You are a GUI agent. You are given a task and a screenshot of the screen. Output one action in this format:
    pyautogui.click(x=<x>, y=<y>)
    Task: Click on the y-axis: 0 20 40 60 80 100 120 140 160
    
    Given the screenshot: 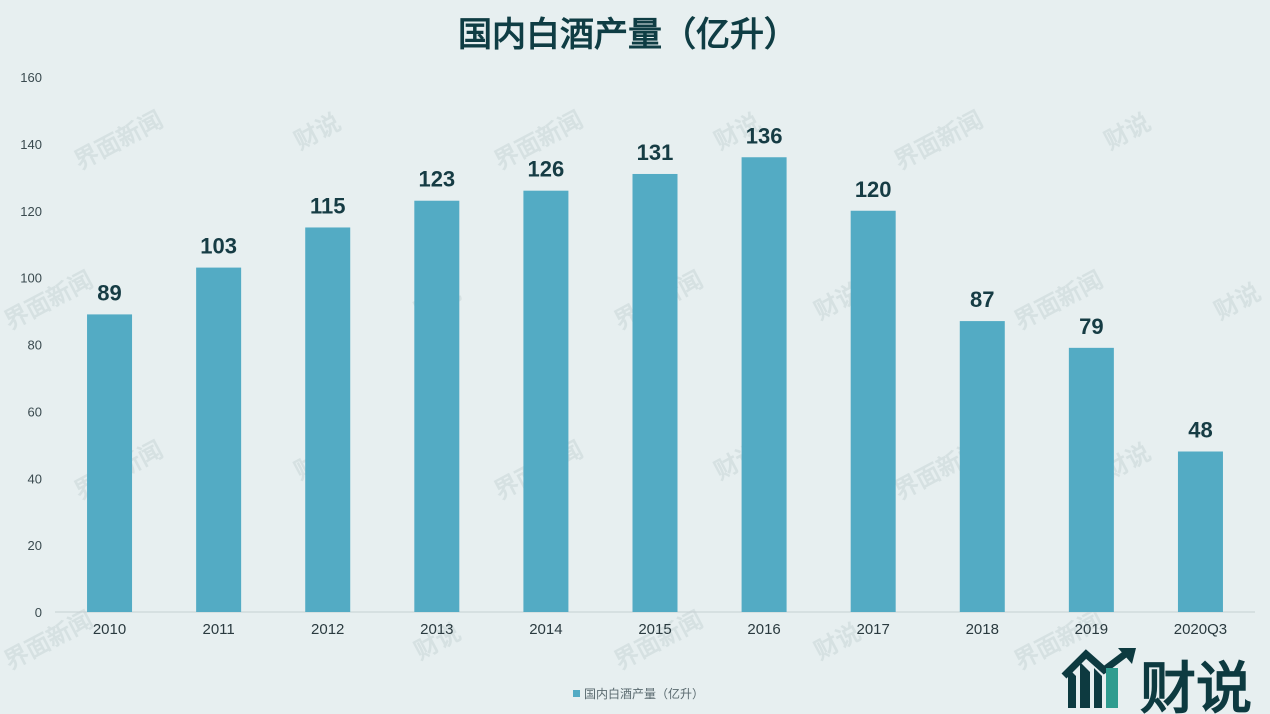 What is the action you would take?
    pyautogui.click(x=31, y=345)
    